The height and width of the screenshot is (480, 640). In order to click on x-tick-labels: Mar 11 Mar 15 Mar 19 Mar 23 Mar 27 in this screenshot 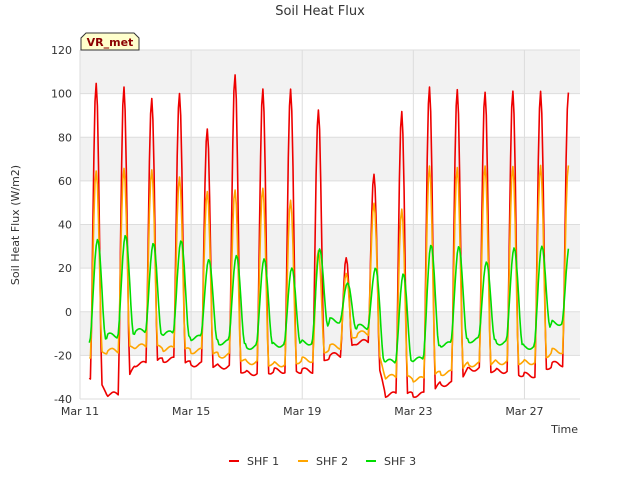, I will do `click(302, 411)`.